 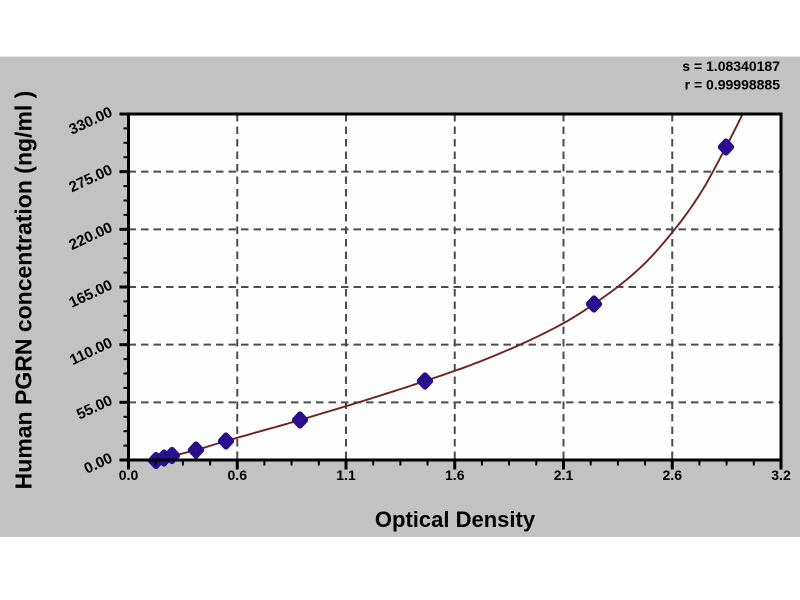 What do you see at coordinates (781, 475) in the screenshot?
I see `svg-text: 3.2` at bounding box center [781, 475].